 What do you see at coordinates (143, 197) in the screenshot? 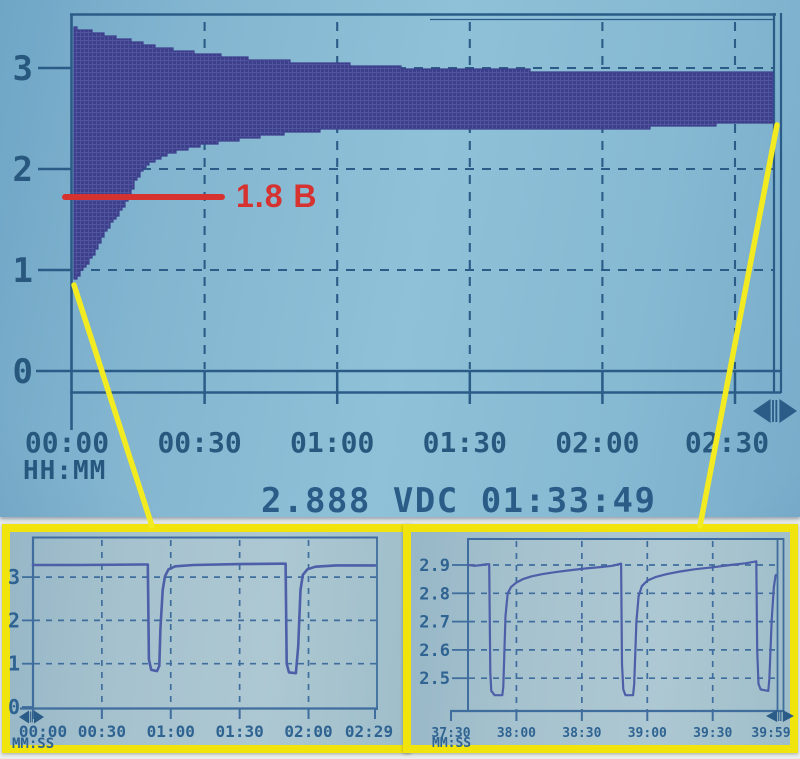
I see `annotation-line` at bounding box center [143, 197].